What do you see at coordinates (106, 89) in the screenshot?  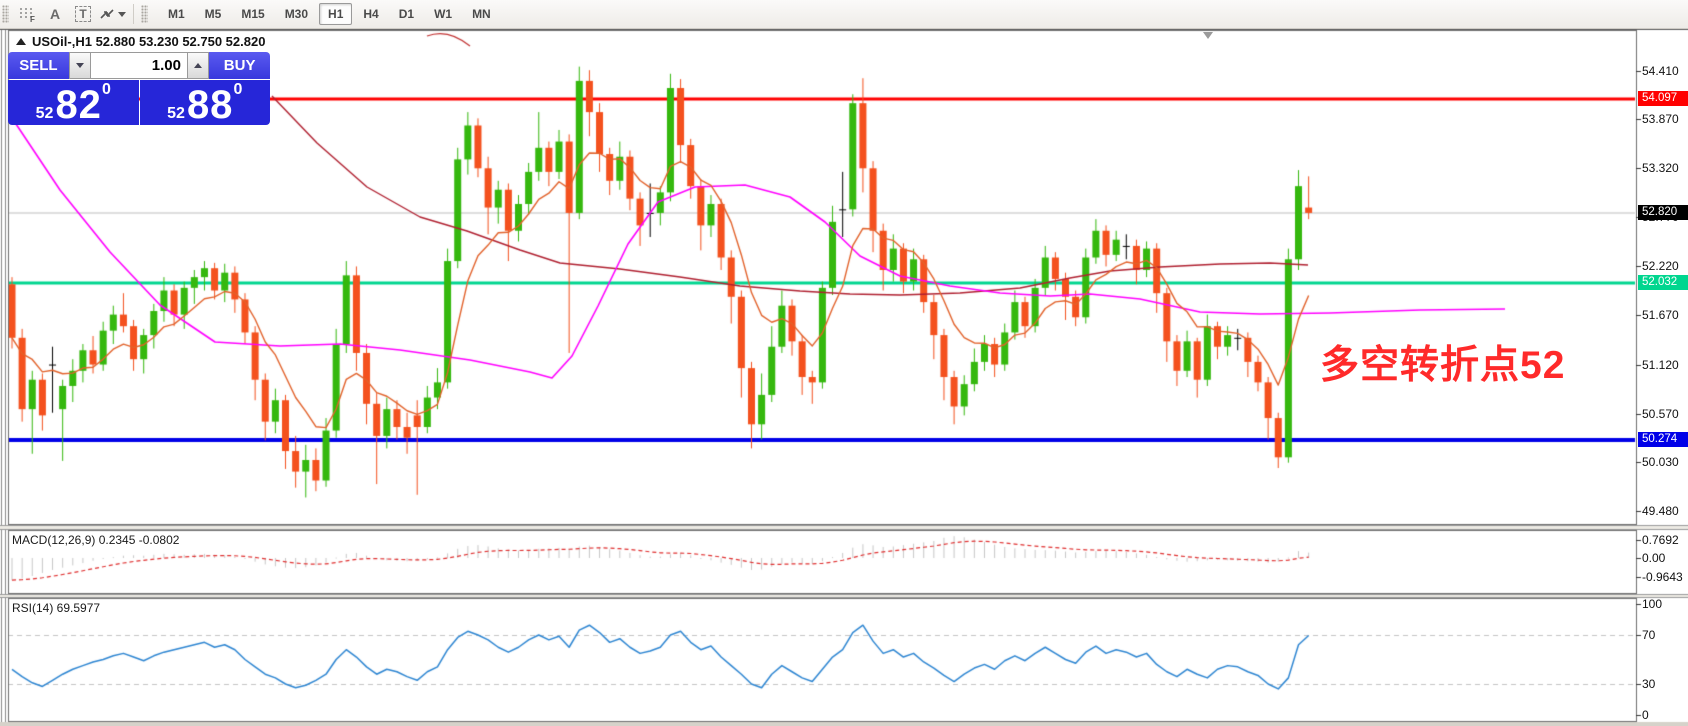 I see `sell-price-sup: 0` at bounding box center [106, 89].